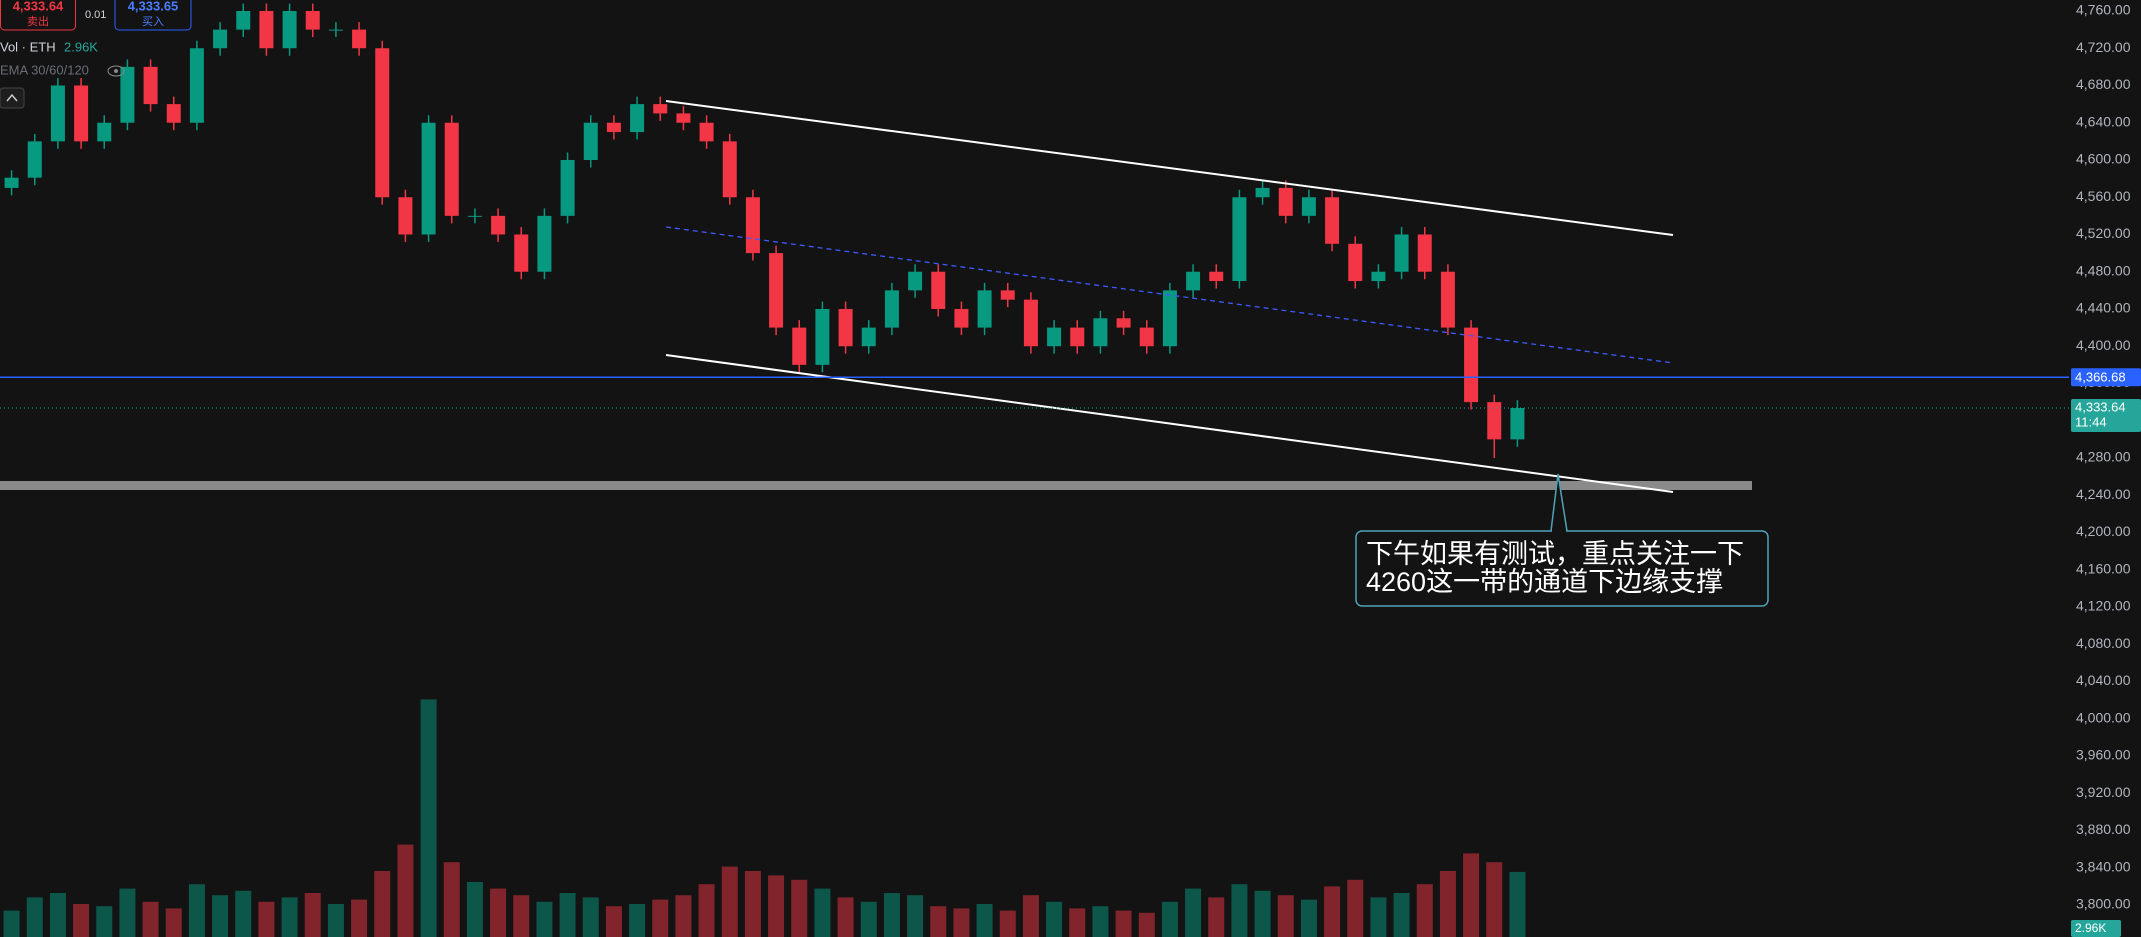 This screenshot has width=2141, height=937. I want to click on y-tick-label: 4,520.00, so click(2103, 233).